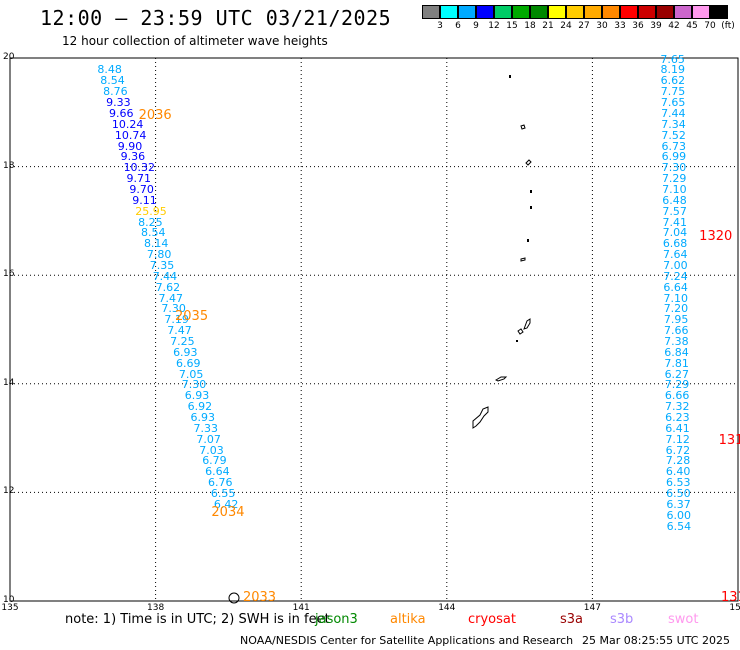  Describe the element at coordinates (523, 127) in the screenshot. I see `island-asuncion` at that location.